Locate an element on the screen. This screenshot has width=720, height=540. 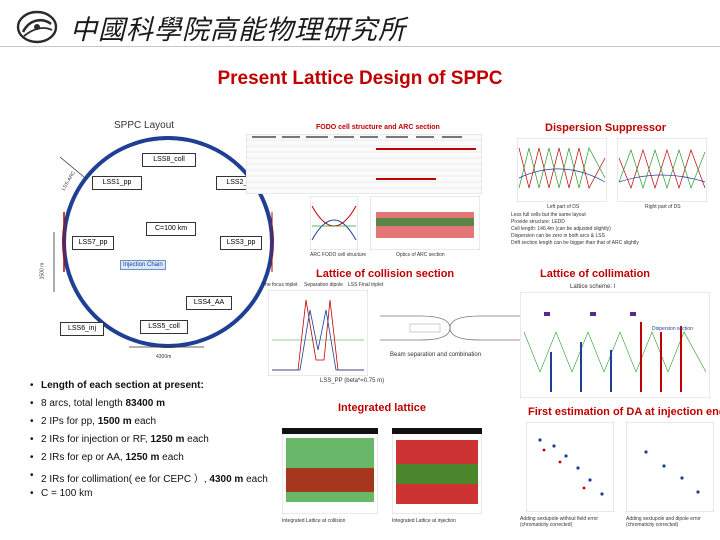
ds-left-caption: Left part of DS is located at coordinates (563, 207).